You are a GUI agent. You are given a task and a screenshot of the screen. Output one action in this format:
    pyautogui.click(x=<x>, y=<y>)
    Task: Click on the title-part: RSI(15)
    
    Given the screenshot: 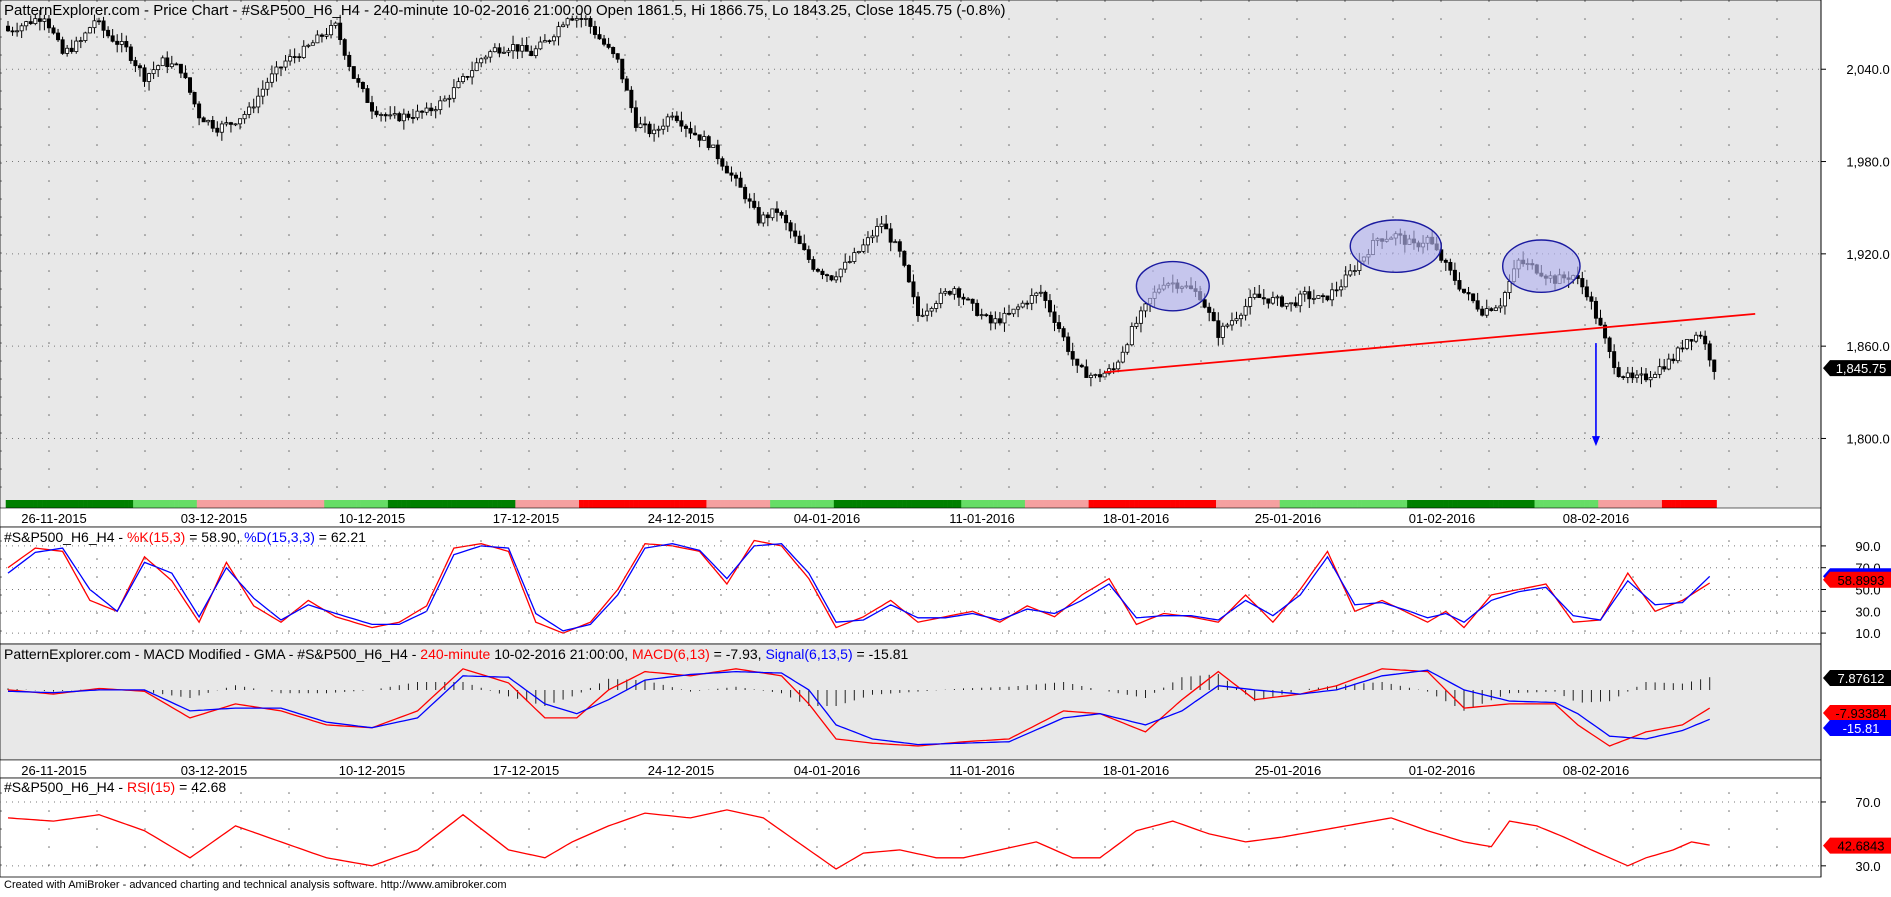 What is the action you would take?
    pyautogui.click(x=151, y=787)
    